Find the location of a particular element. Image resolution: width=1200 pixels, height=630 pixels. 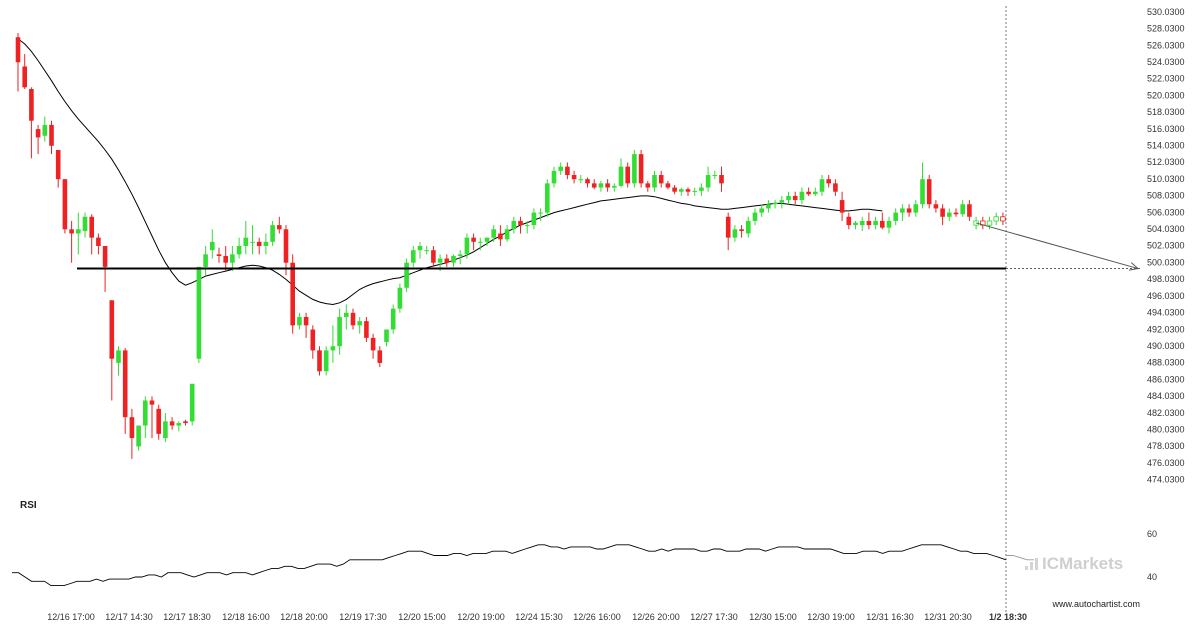

price-tick-label: 526.0300 is located at coordinates (1166, 45).